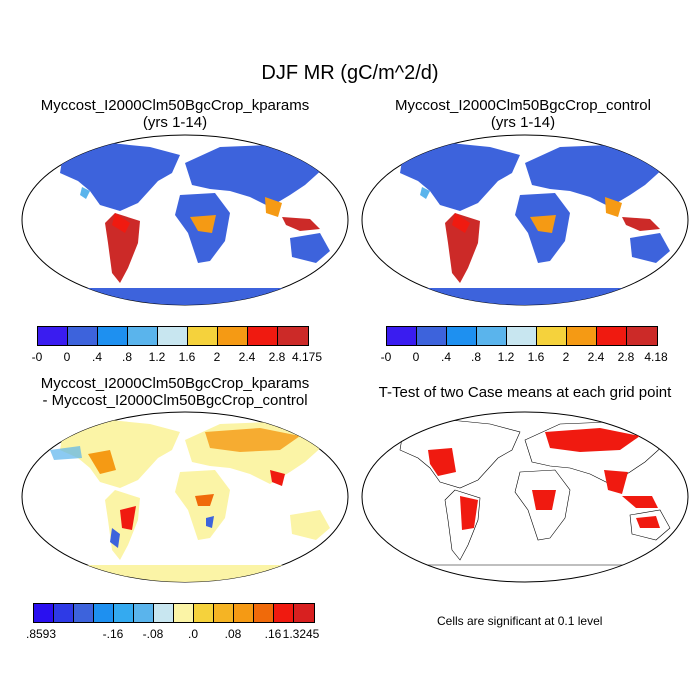  I want to click on colorbar-label: 4.18, so click(656, 357).